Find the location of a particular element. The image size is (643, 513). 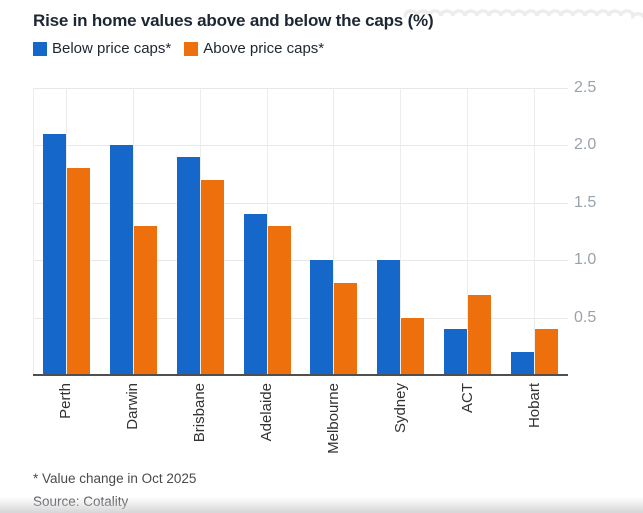

category-label-act: ACT is located at coordinates (467, 398).